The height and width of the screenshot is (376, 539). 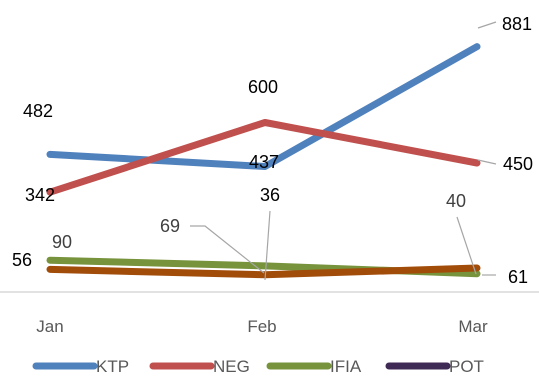 I want to click on data-label: 437, so click(x=264, y=162).